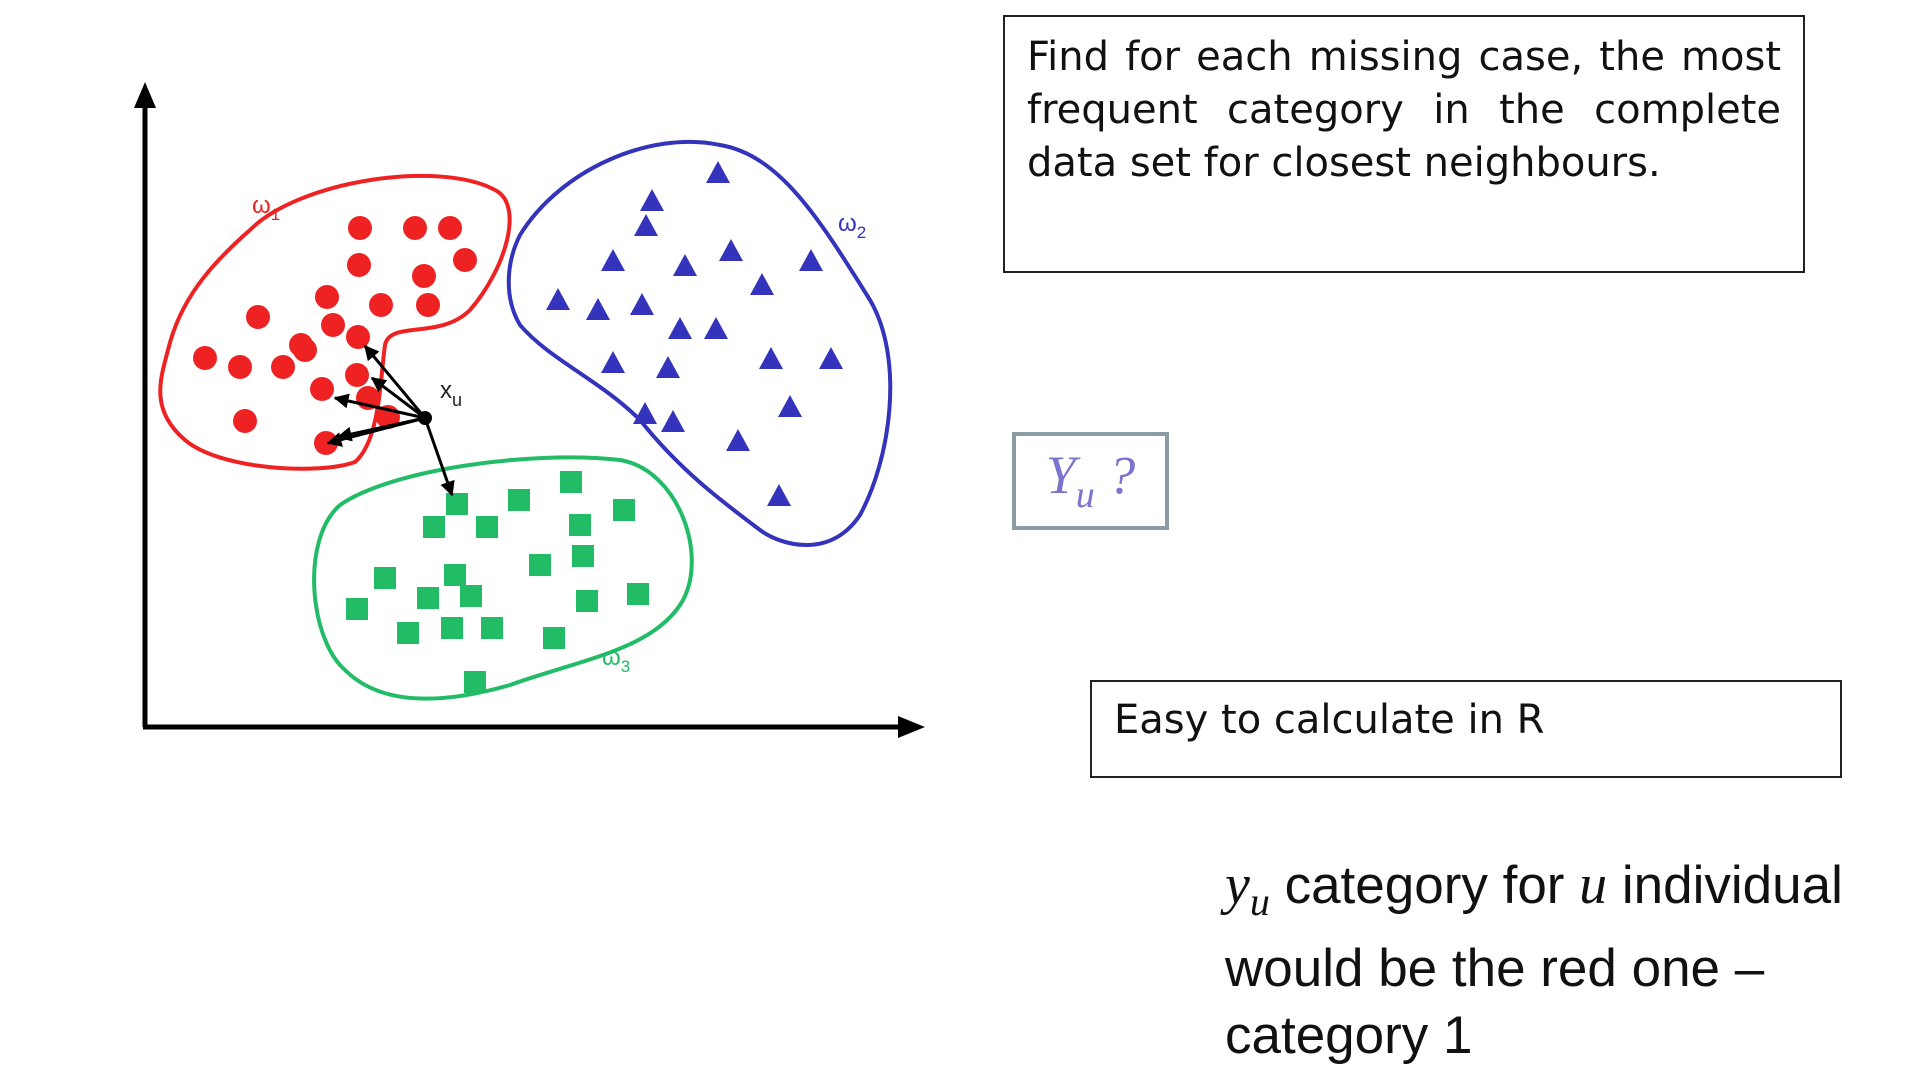 This screenshot has width=1906, height=1090. Describe the element at coordinates (1329, 720) in the screenshot. I see `easy-to-calculate-text: Easy to calculate in R` at that location.